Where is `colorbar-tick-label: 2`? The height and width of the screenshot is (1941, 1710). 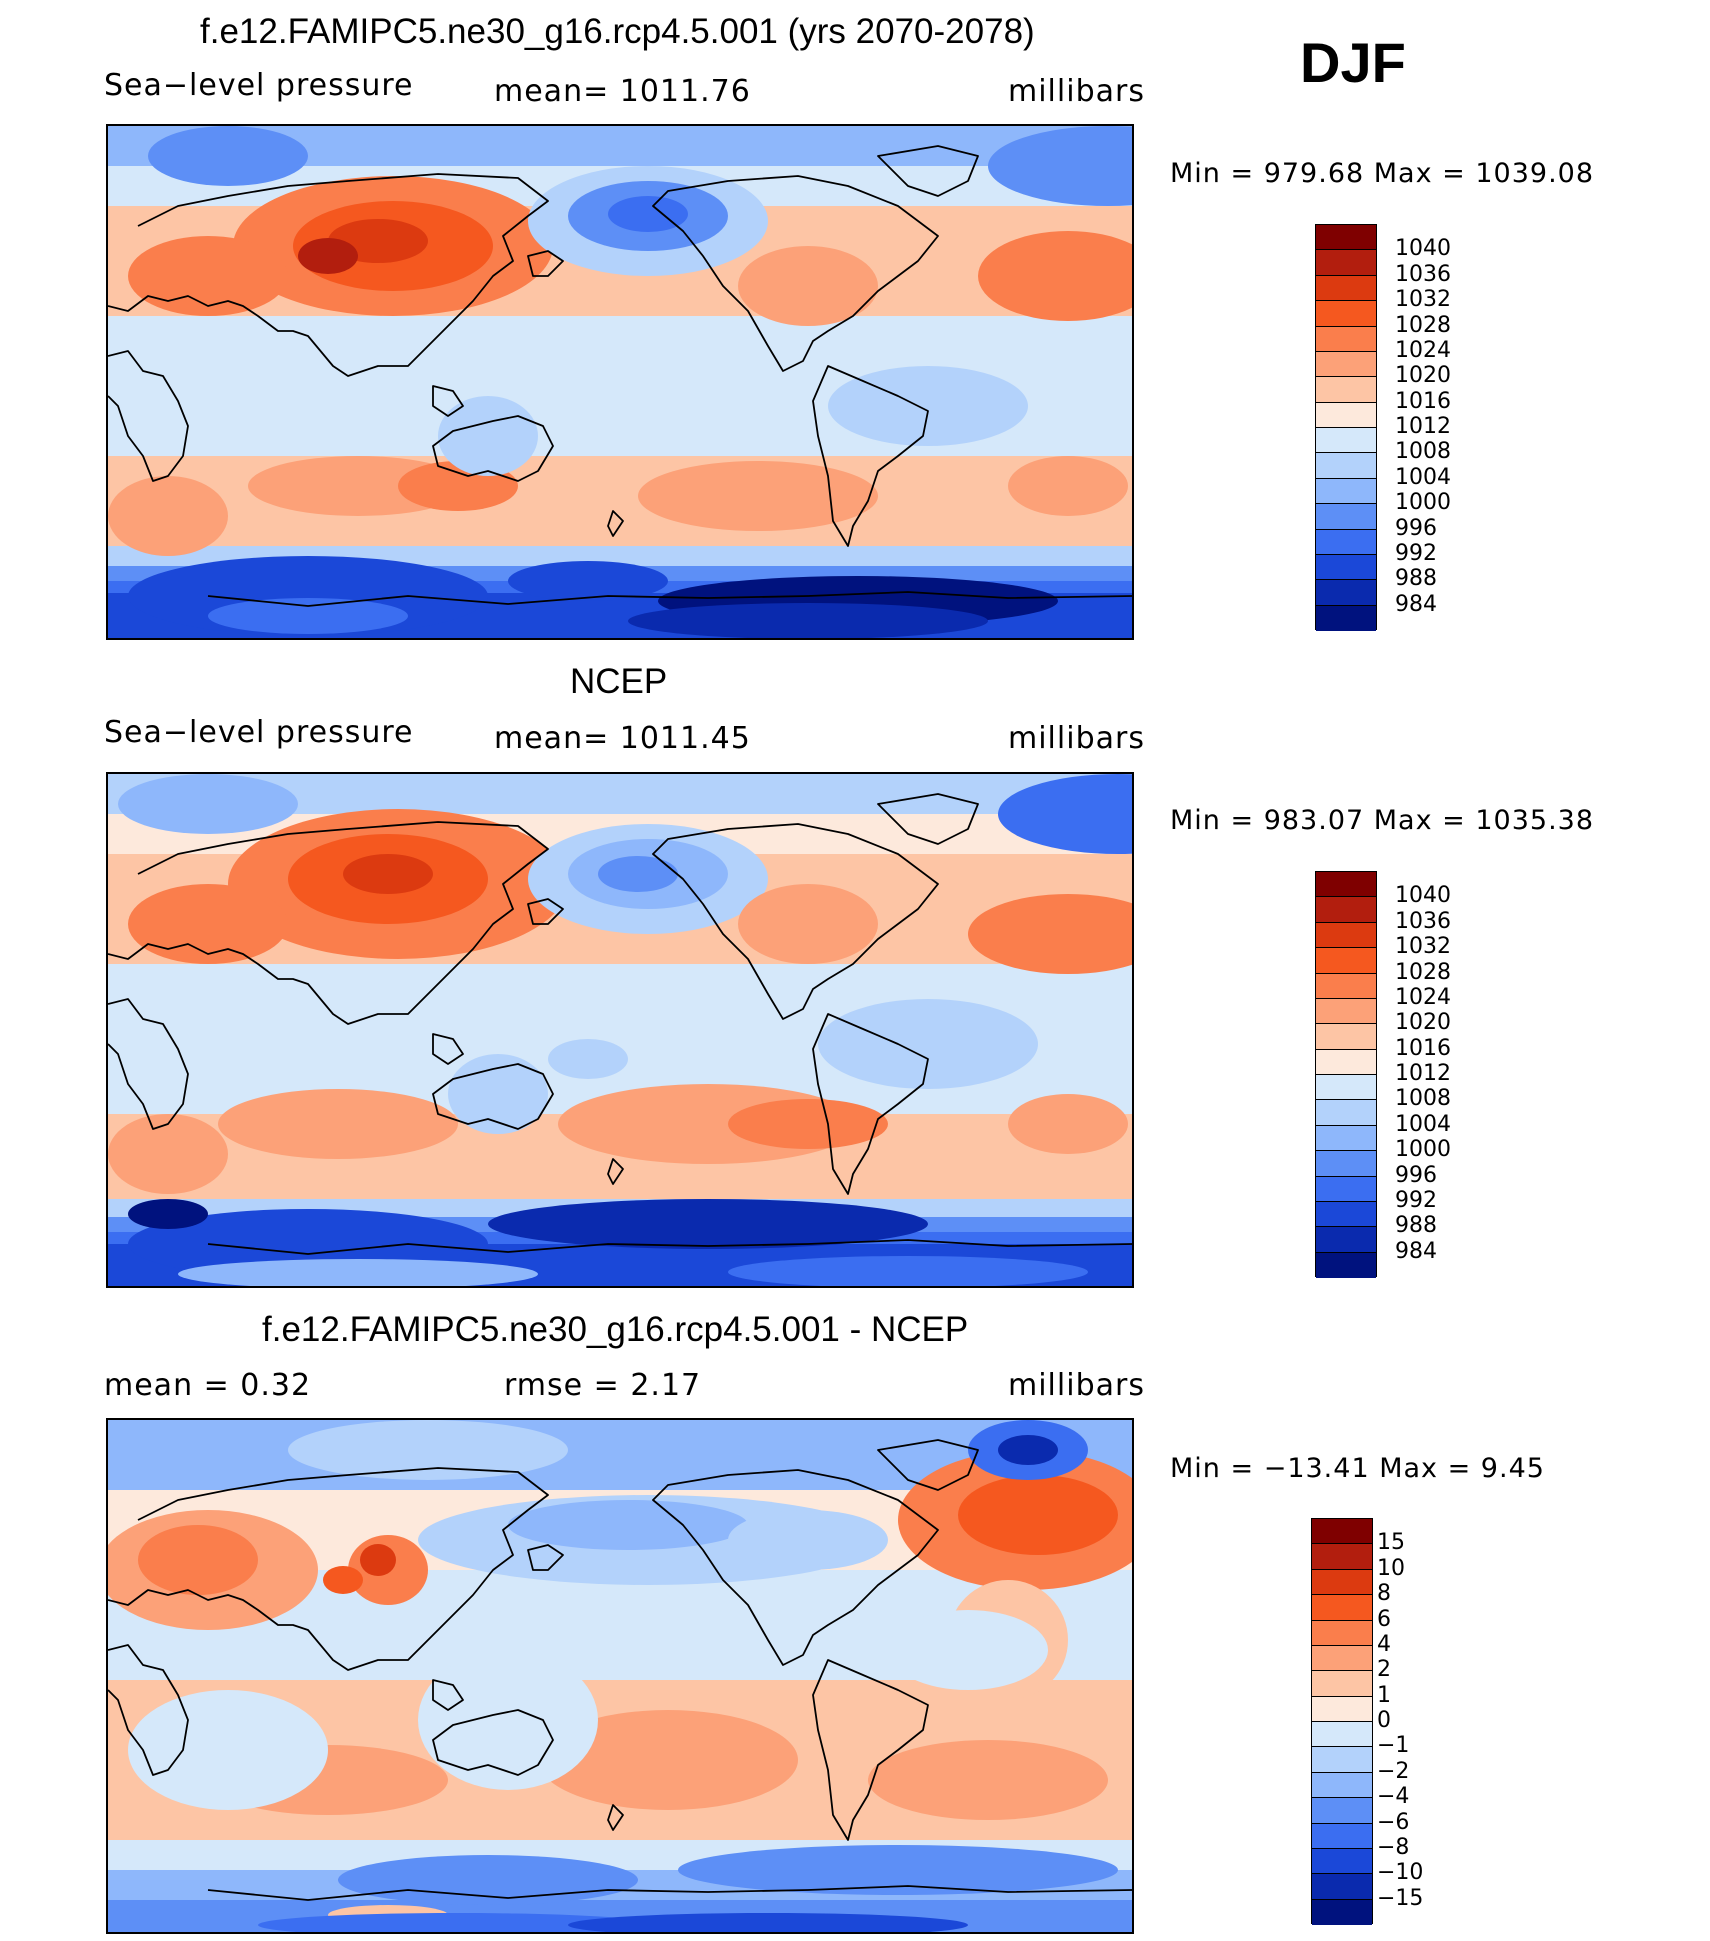
colorbar-tick-label: 2 is located at coordinates (1384, 1670).